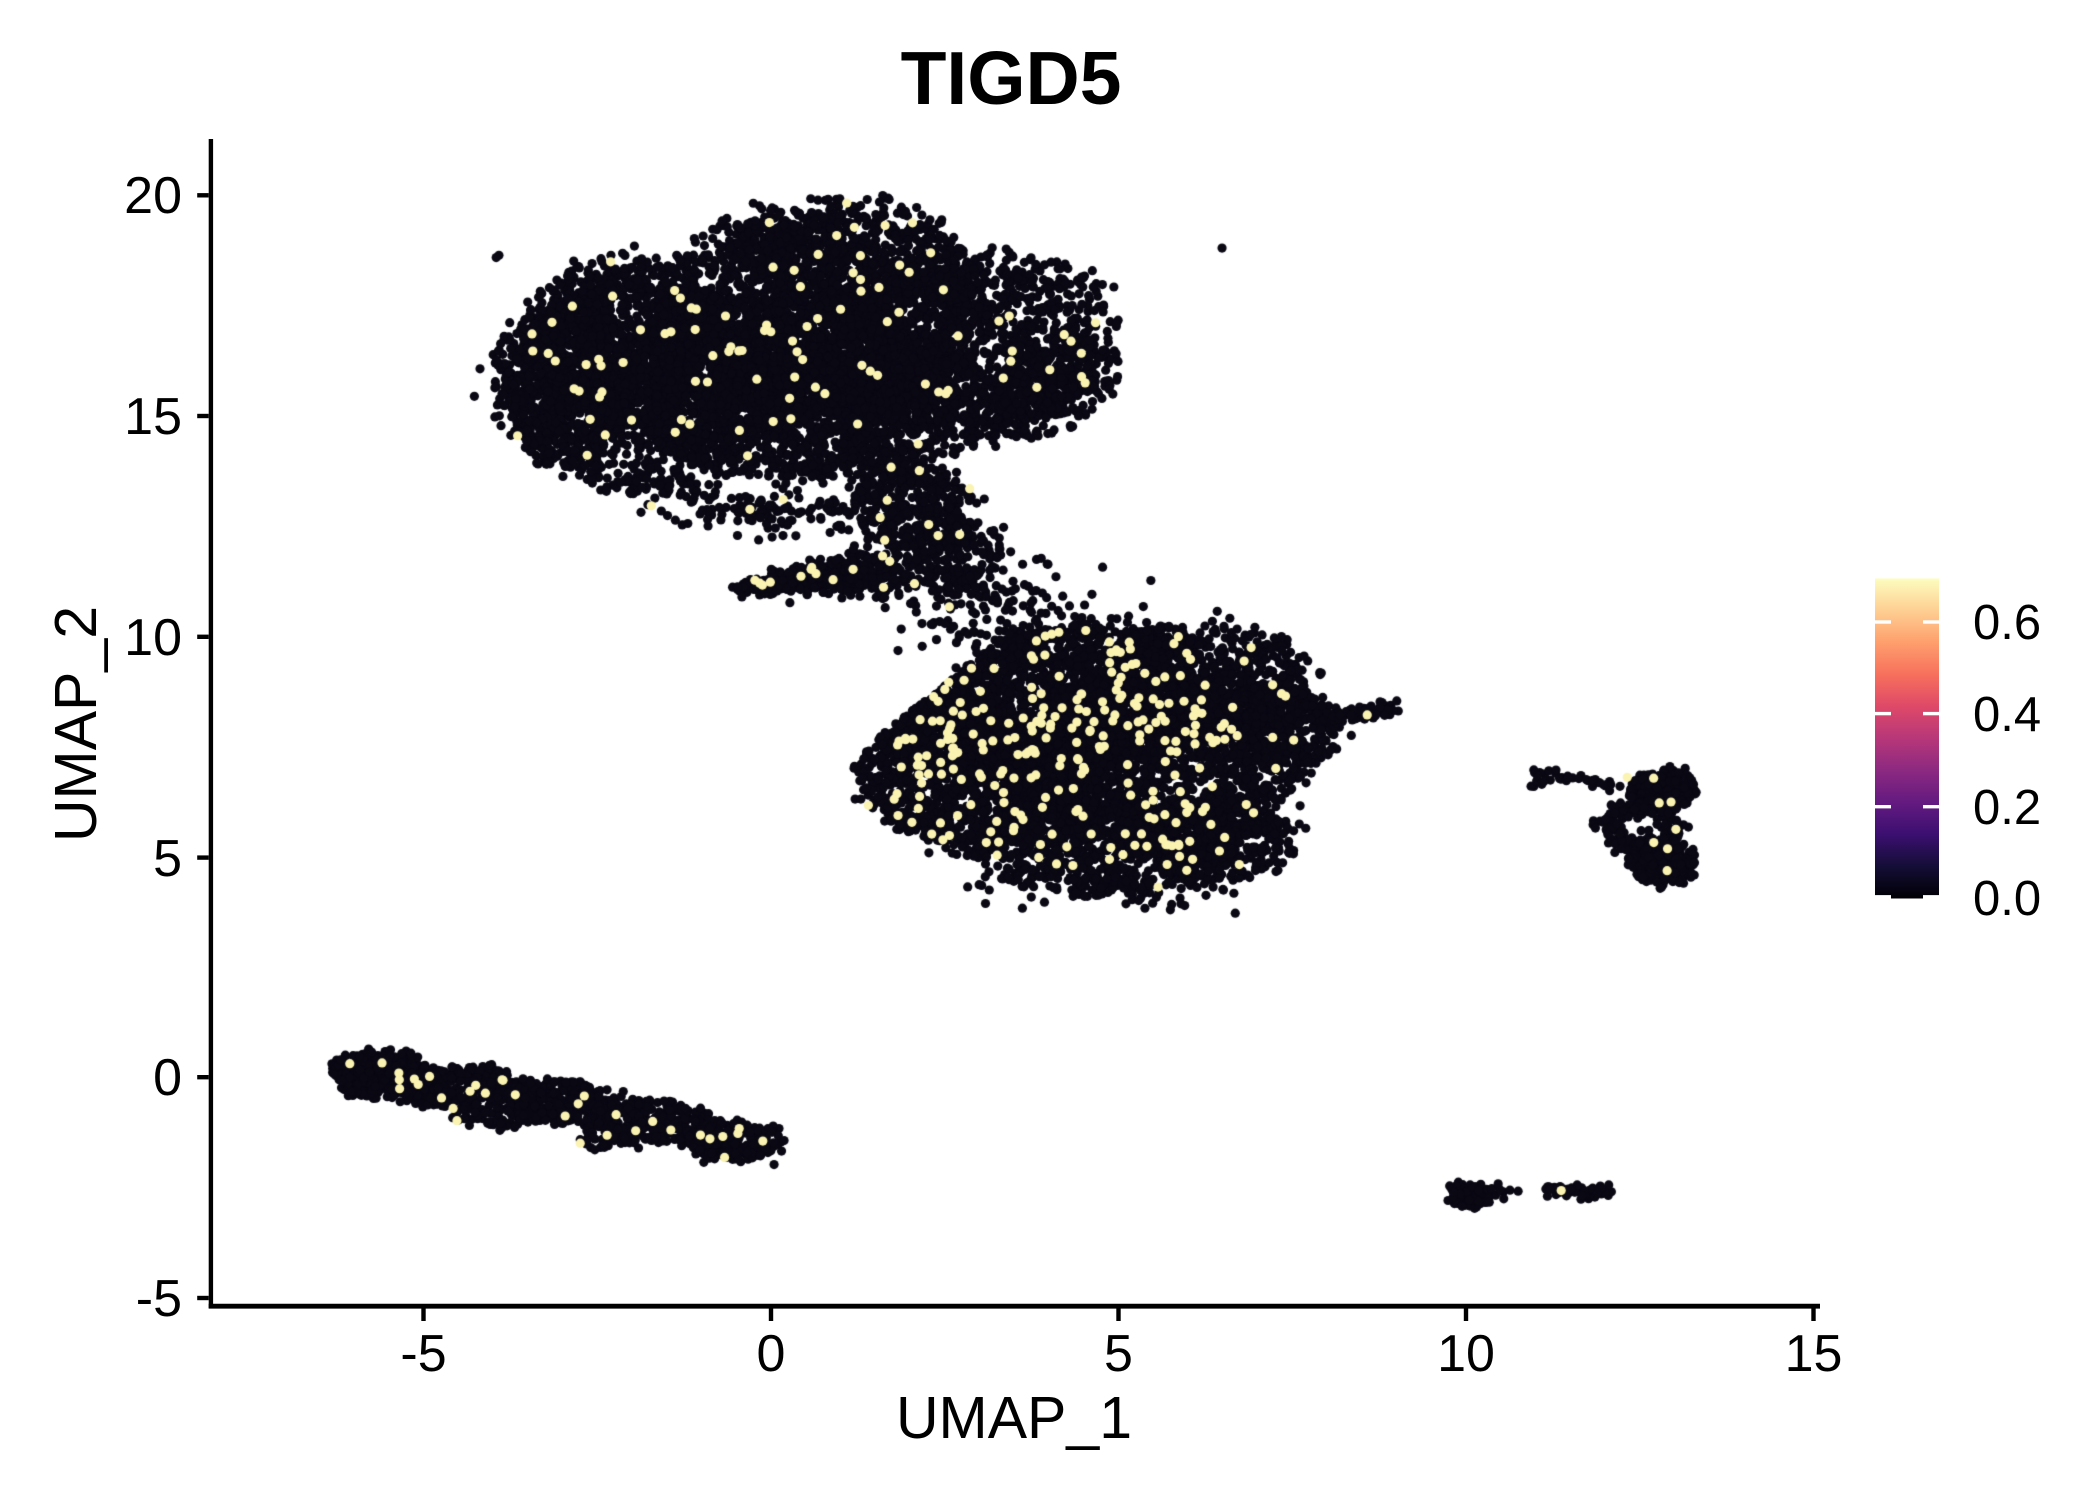 The width and height of the screenshot is (2100, 1500). What do you see at coordinates (2007, 715) in the screenshot?
I see `svg-text: 0.4` at bounding box center [2007, 715].